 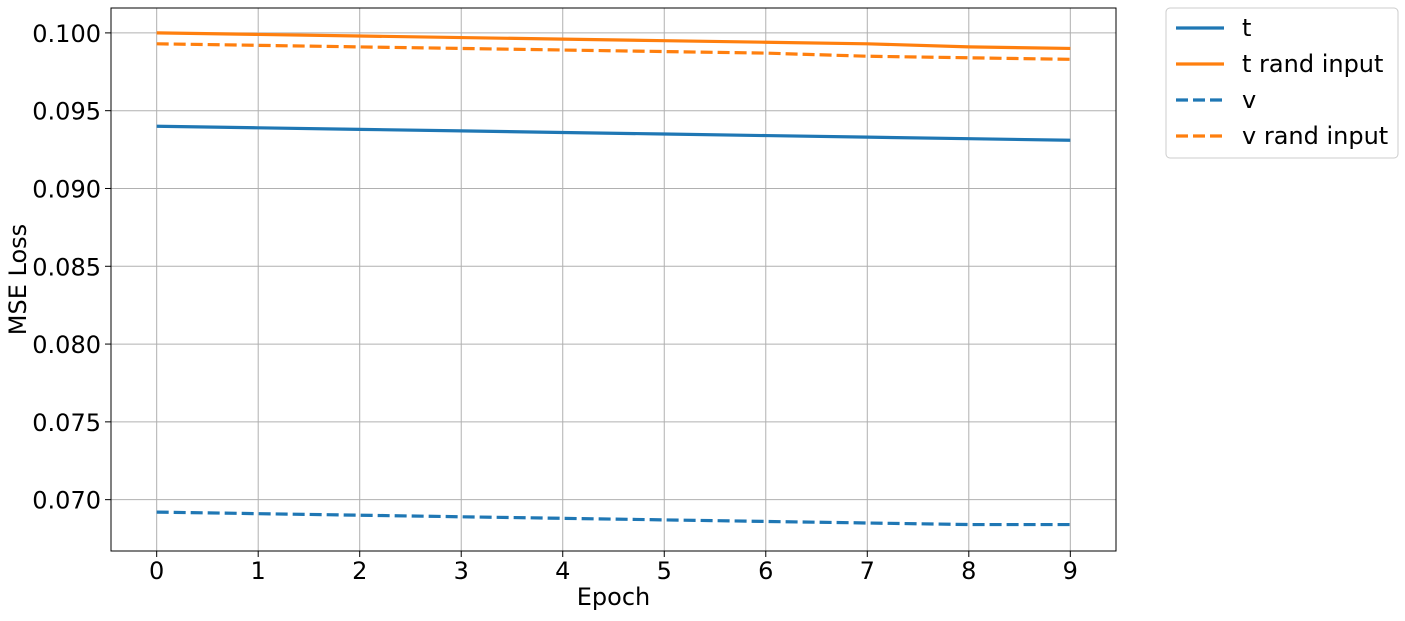 I want to click on legend-label: t, so click(x=1246, y=28).